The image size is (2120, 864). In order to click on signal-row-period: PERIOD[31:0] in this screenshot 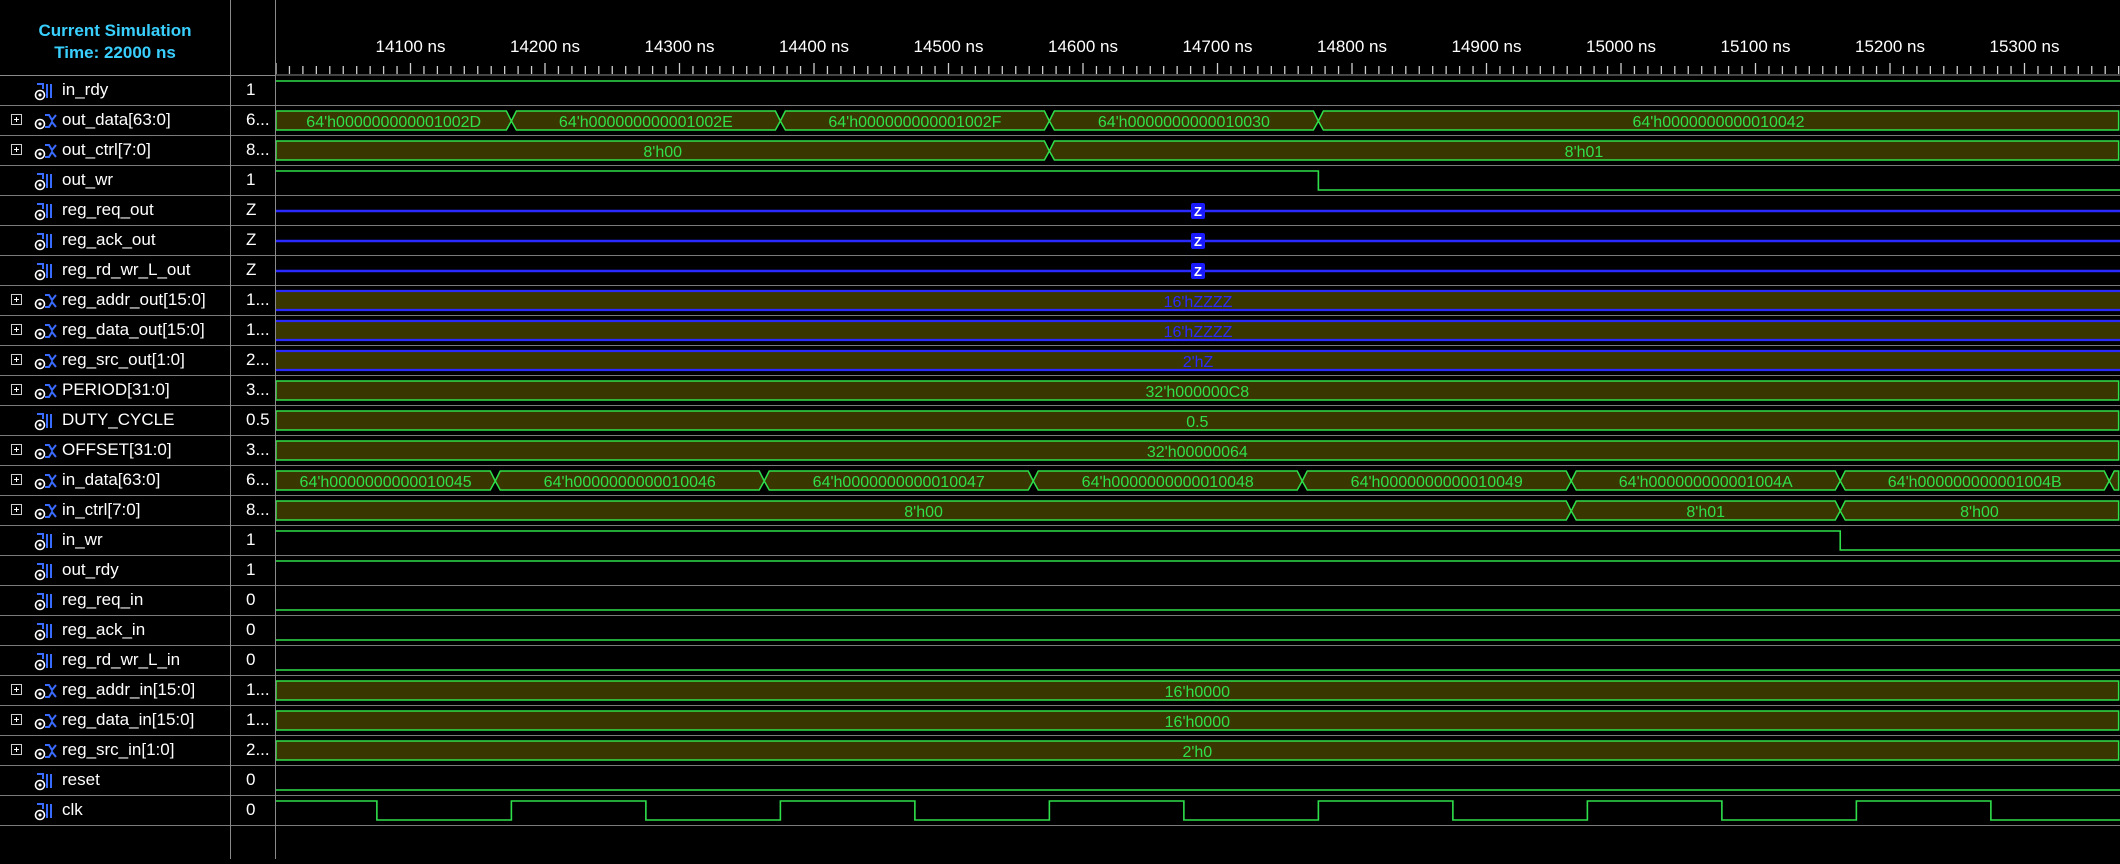, I will do `click(115, 391)`.